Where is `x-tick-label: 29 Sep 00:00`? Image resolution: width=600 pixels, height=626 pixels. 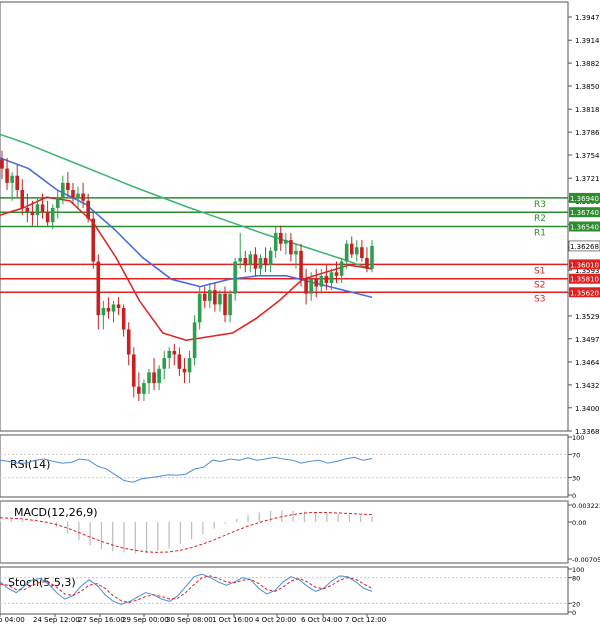
x-tick-label: 29 Sep 00:00 is located at coordinates (145, 620).